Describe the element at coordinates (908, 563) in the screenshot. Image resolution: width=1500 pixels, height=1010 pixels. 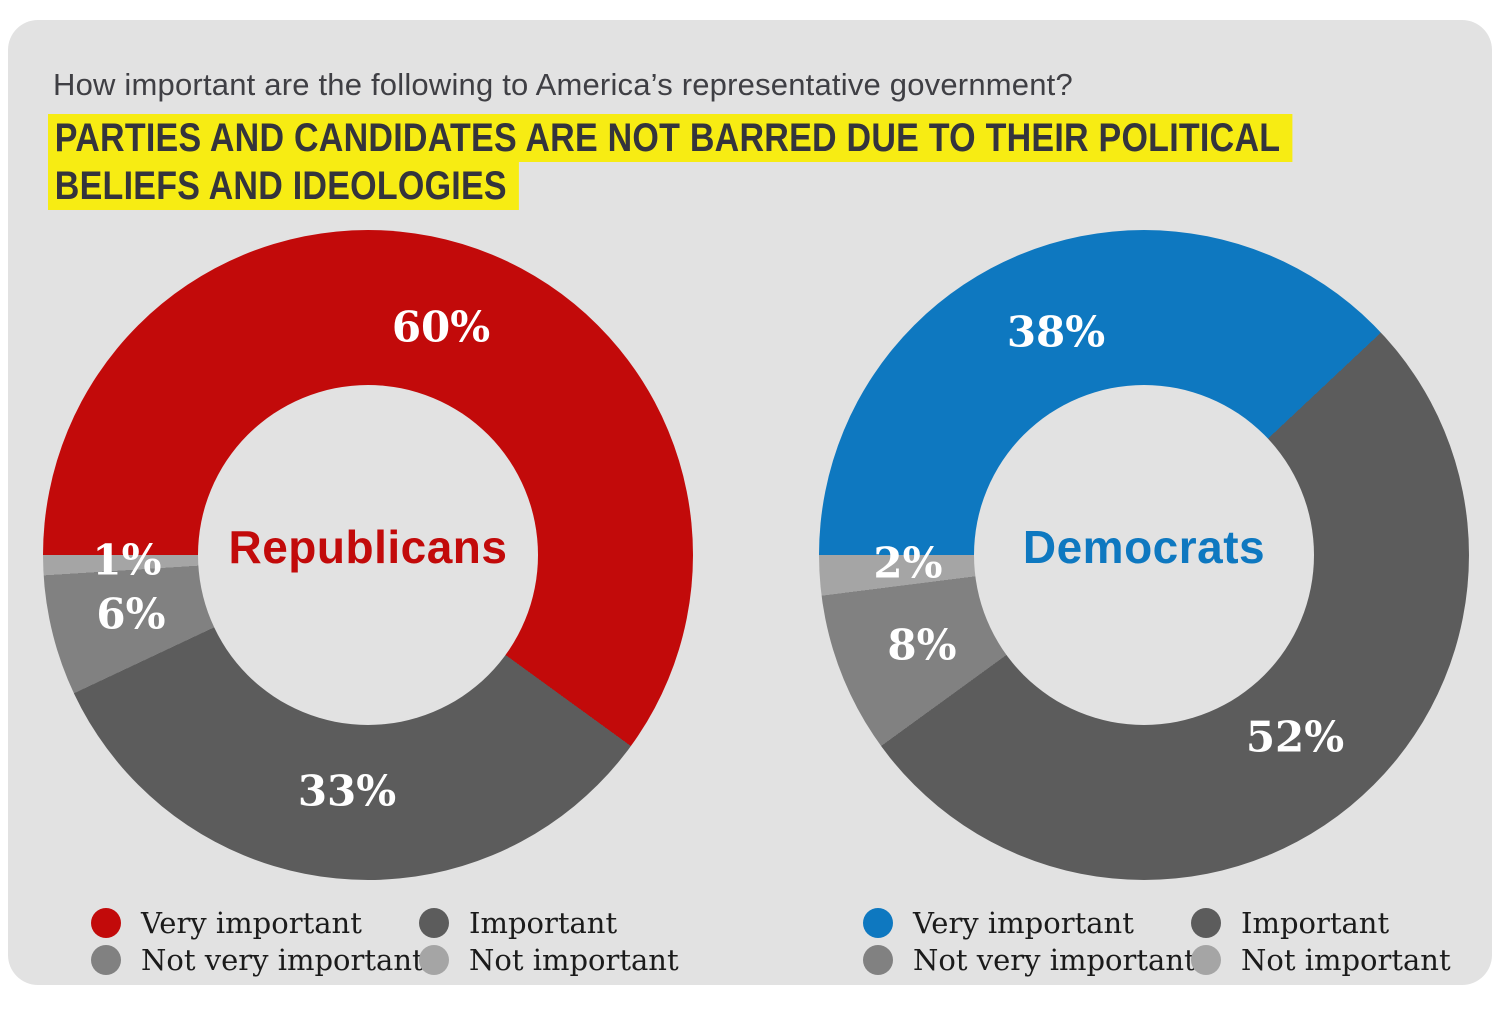
I see `slice-label-not-important: 2%` at that location.